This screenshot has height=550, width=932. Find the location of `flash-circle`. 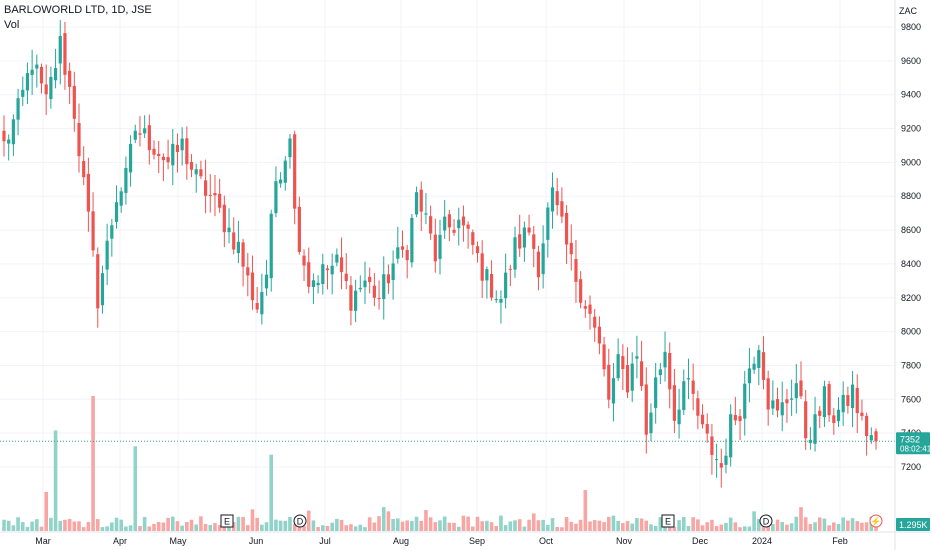

flash-circle is located at coordinates (876, 521).